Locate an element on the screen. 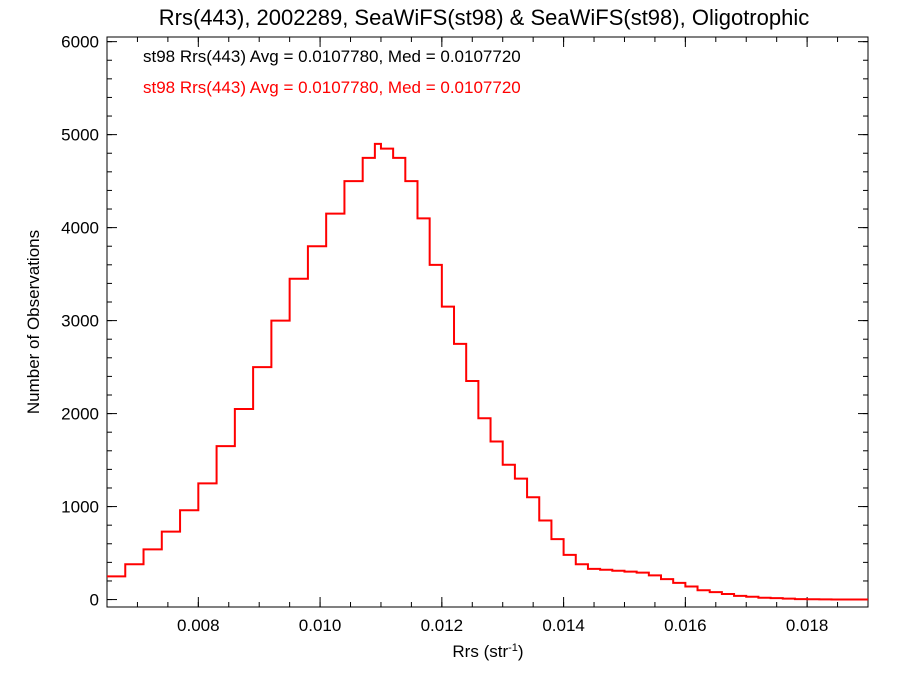 The image size is (900, 675). x-axis-label-main: Rrs (str is located at coordinates (480, 651).